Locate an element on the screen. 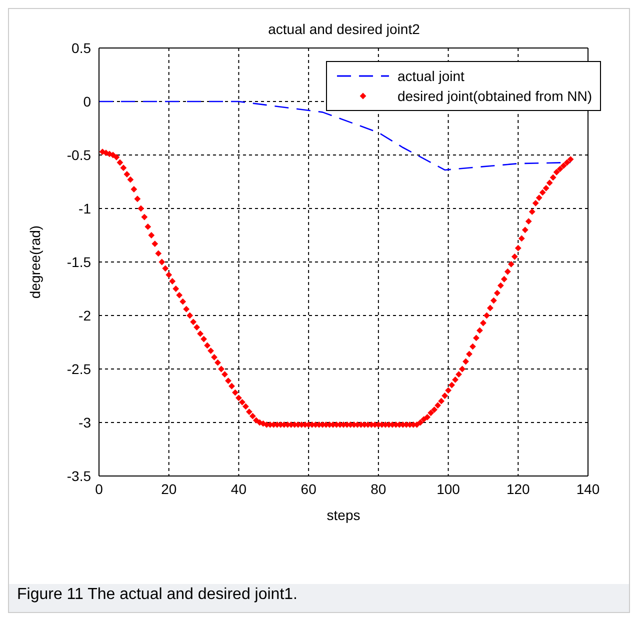 This screenshot has height=635, width=636. y-tick-label: 0 is located at coordinates (87, 101).